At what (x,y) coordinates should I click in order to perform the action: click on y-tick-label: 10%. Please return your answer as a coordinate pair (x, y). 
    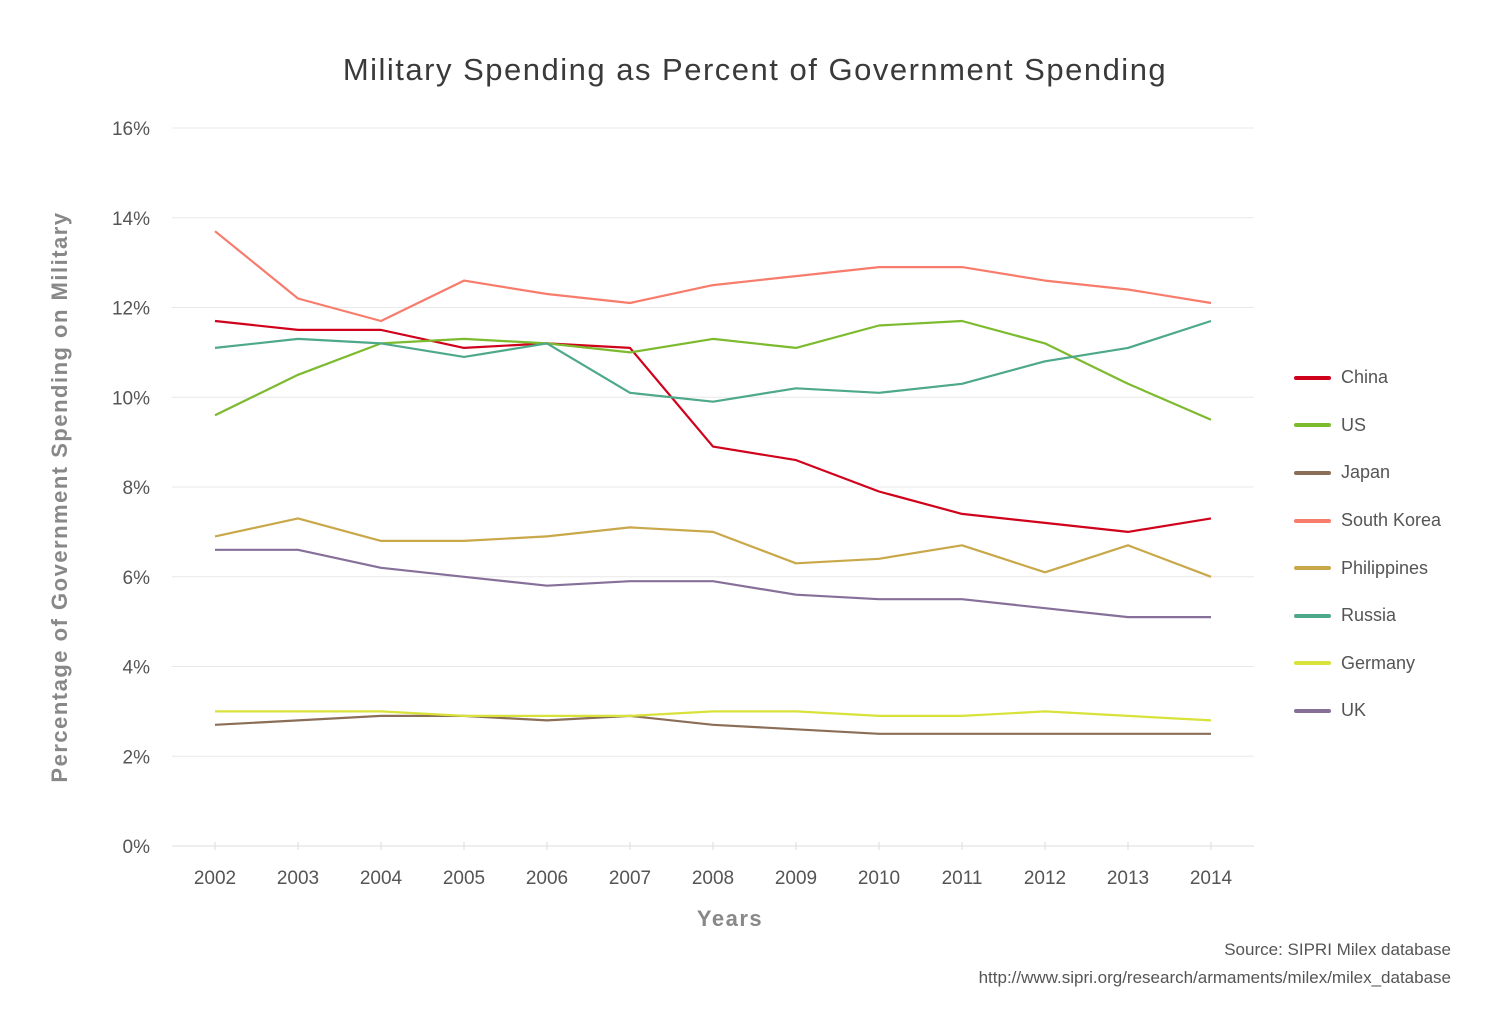
    Looking at the image, I should click on (131, 398).